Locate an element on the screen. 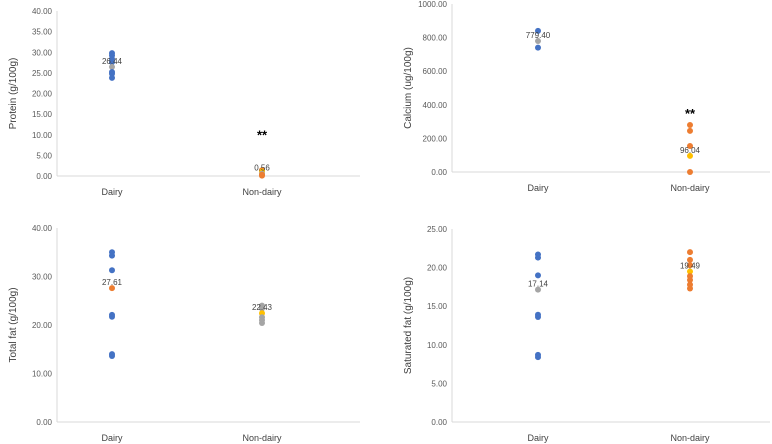 This screenshot has width=772, height=444. y-tick-label: 1000.00 is located at coordinates (432, 4).